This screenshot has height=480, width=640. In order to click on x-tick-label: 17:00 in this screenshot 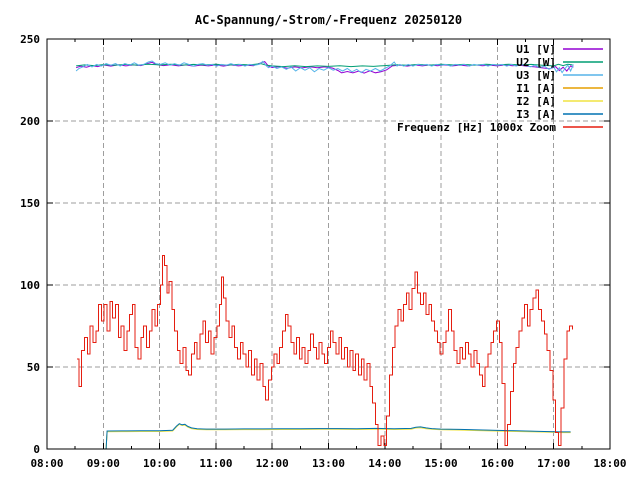, I will do `click(553, 463)`.